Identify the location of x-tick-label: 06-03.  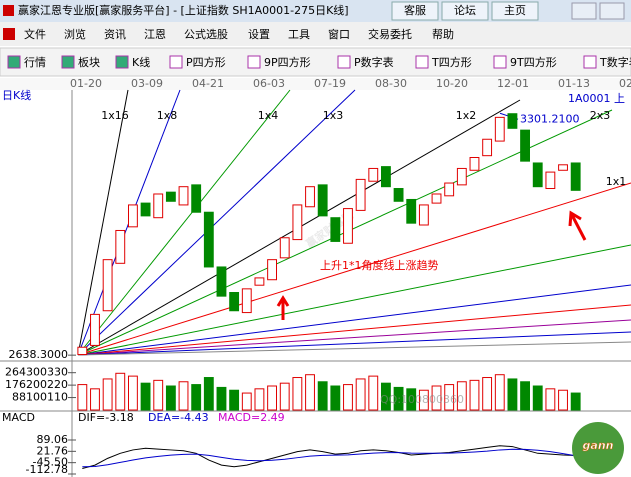
(269, 83).